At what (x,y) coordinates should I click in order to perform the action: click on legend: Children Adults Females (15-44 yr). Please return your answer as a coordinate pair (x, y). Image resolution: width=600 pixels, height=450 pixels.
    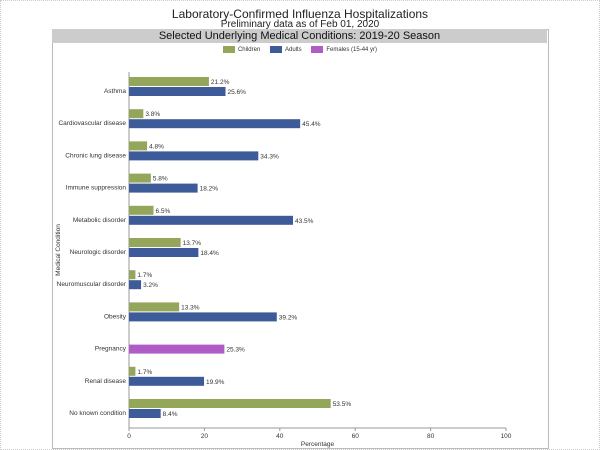
    Looking at the image, I should click on (300, 50).